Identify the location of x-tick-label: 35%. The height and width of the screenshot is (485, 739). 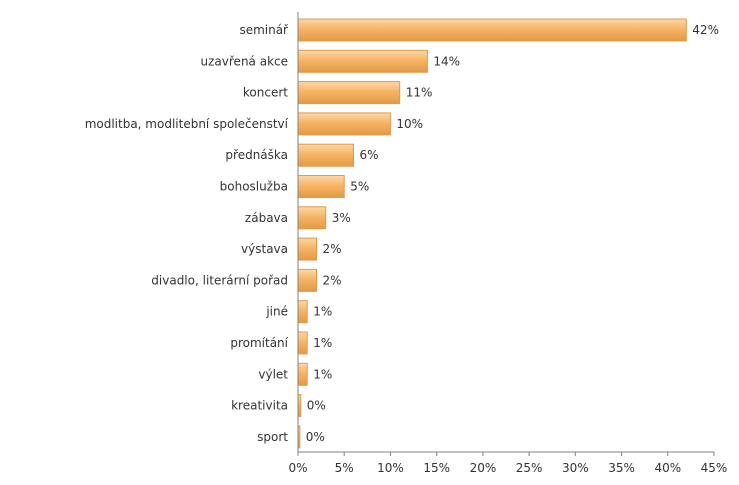
(621, 468).